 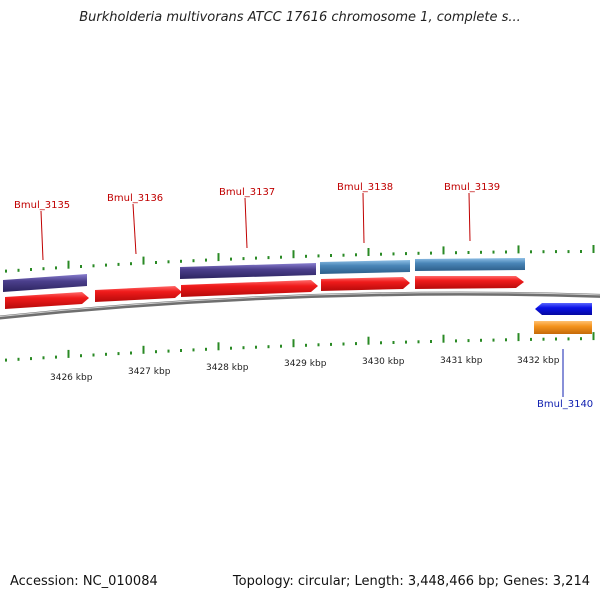 I want to click on tick-label-3428: 3428 kbp, so click(x=227, y=368).